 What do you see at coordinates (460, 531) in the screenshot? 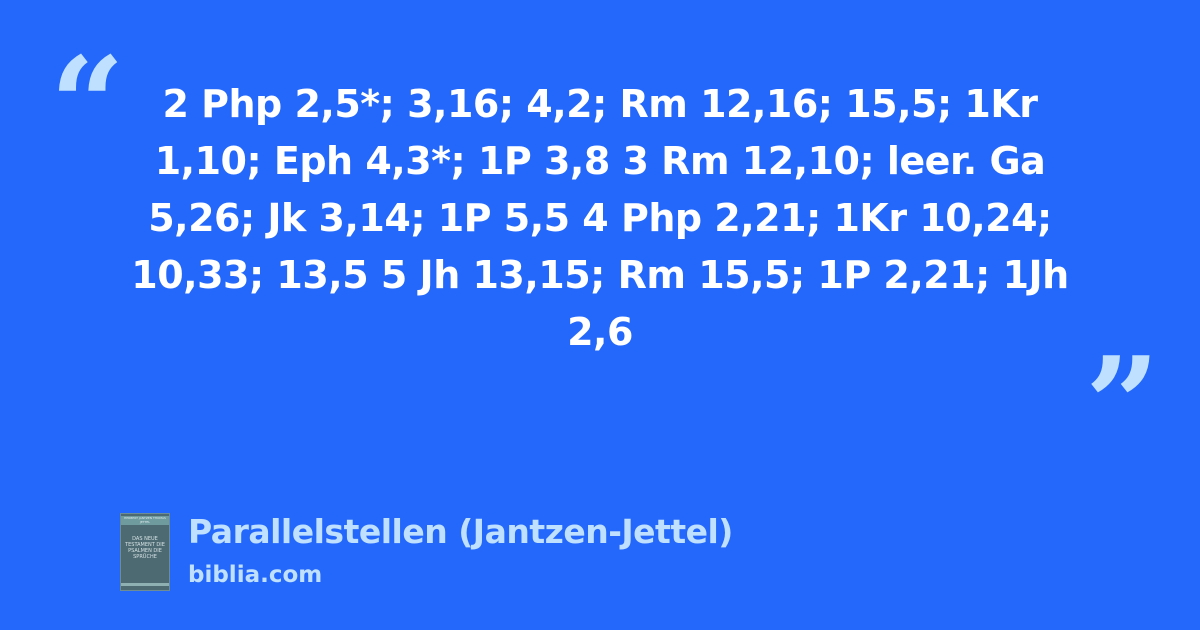
I see `source-title: Parallelstellen (Jantzen-Jettel)` at bounding box center [460, 531].